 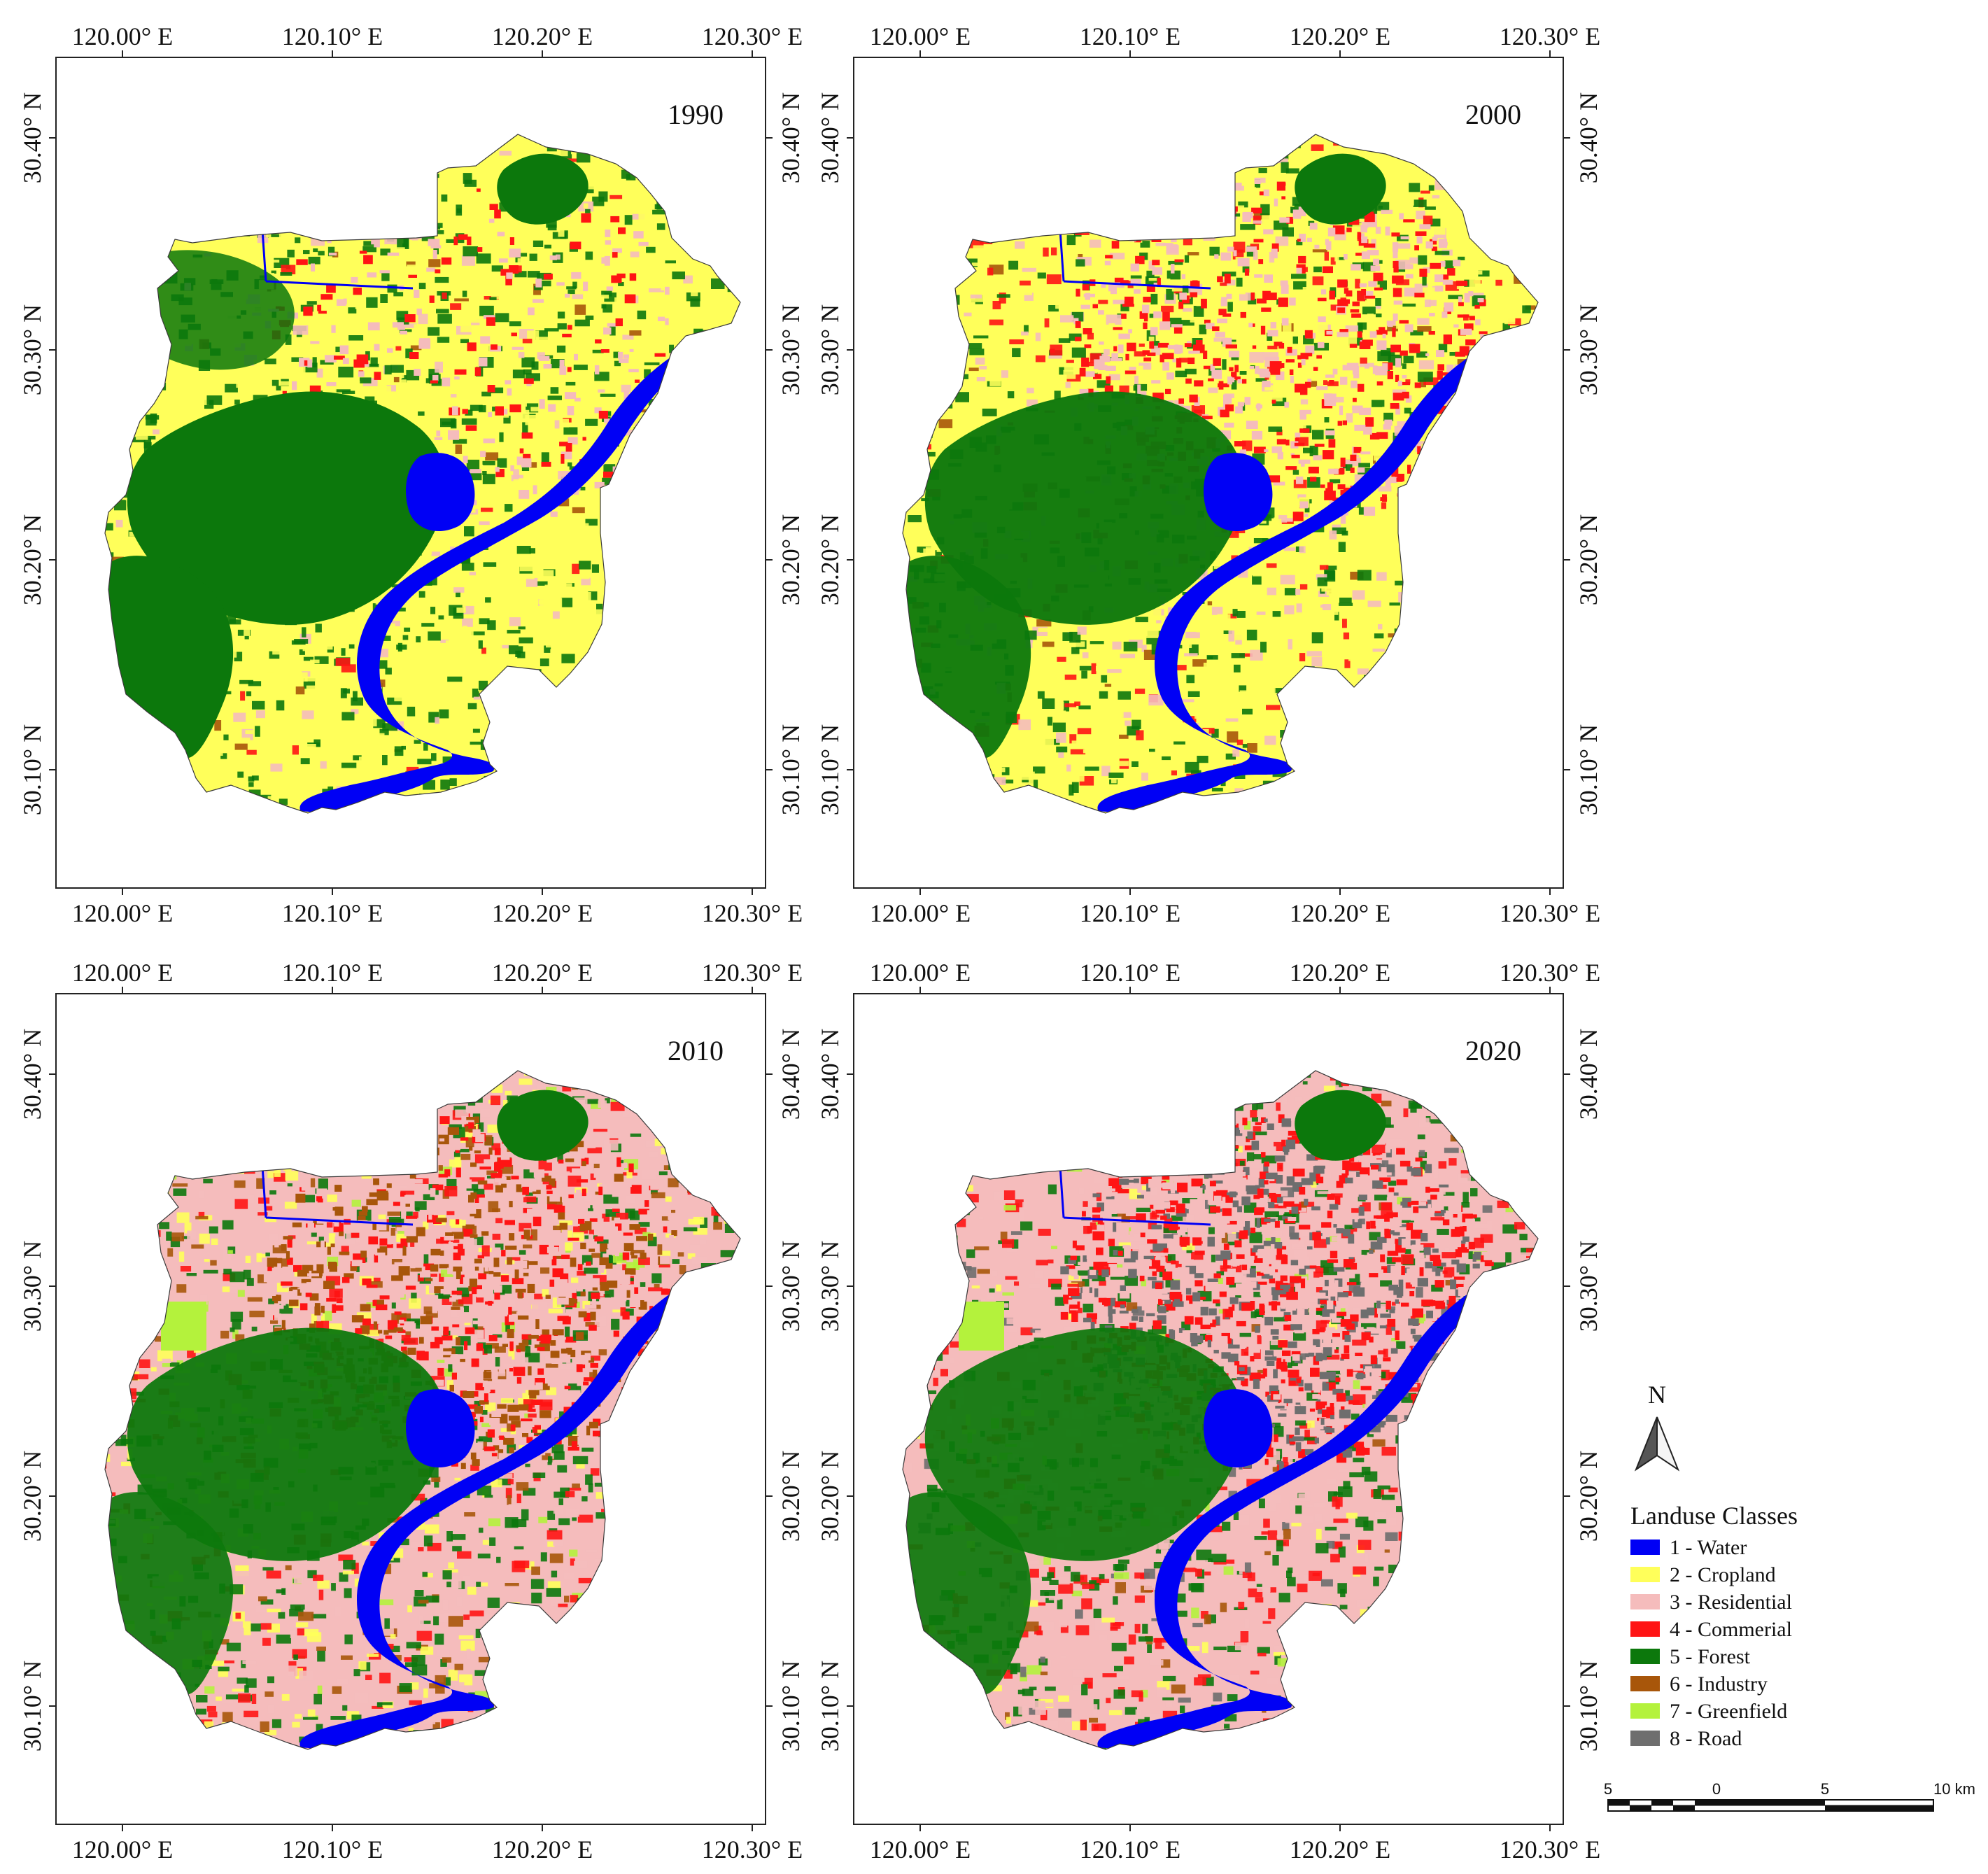 I want to click on scale-bar-label: 0, so click(x=1716, y=1789).